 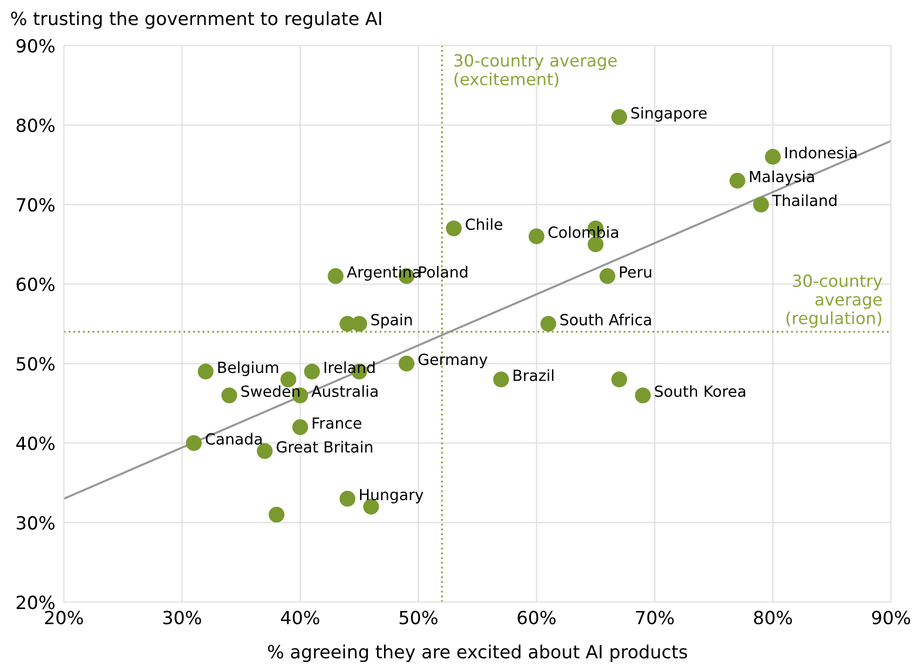 I want to click on y-tick-label: 30%, so click(x=35, y=523).